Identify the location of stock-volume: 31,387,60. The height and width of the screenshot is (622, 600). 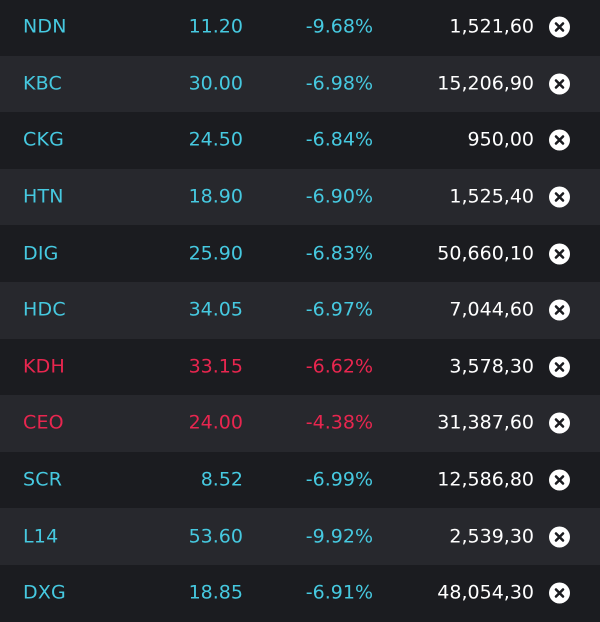
(485, 422).